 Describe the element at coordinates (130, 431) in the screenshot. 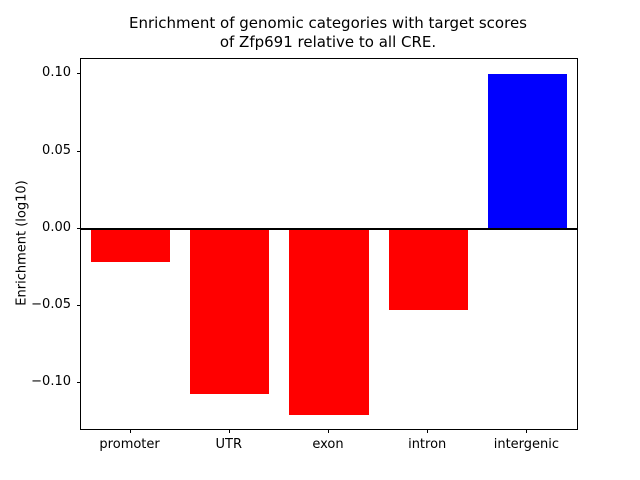

I see `x-tick-promoter` at that location.